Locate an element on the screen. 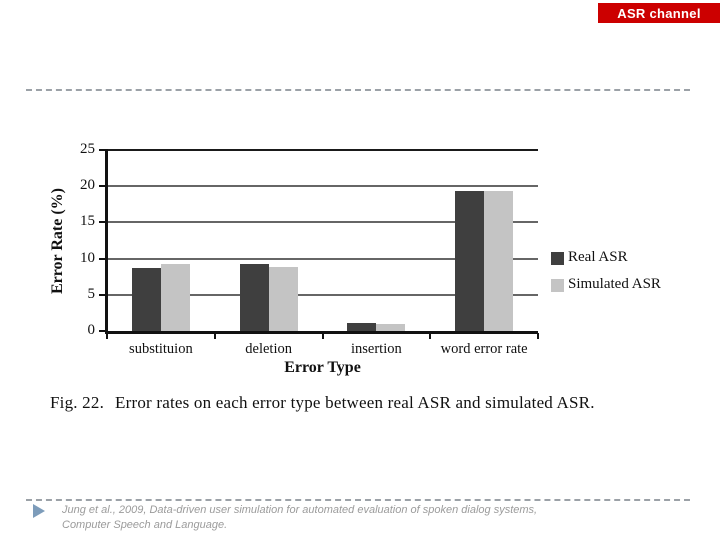 This screenshot has width=720, height=540. y-tick-label: 0 is located at coordinates (91, 330).